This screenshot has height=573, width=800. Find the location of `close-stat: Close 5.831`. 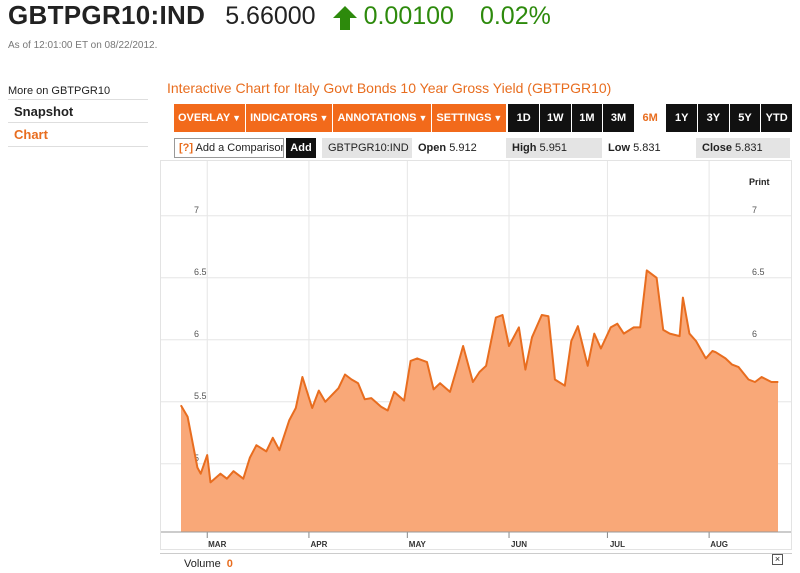

close-stat: Close 5.831 is located at coordinates (743, 148).